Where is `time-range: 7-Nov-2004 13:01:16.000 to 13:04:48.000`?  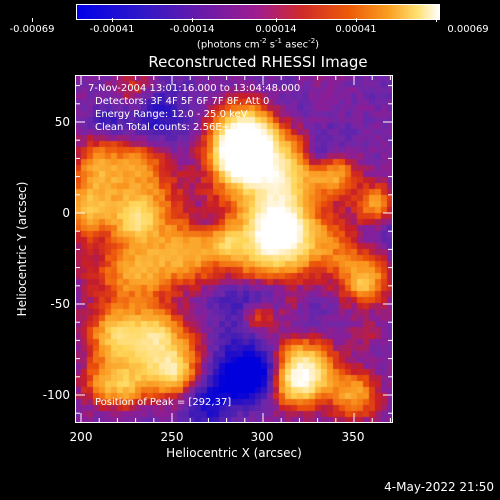 time-range: 7-Nov-2004 13:01:16.000 to 13:04:48.000 is located at coordinates (194, 88).